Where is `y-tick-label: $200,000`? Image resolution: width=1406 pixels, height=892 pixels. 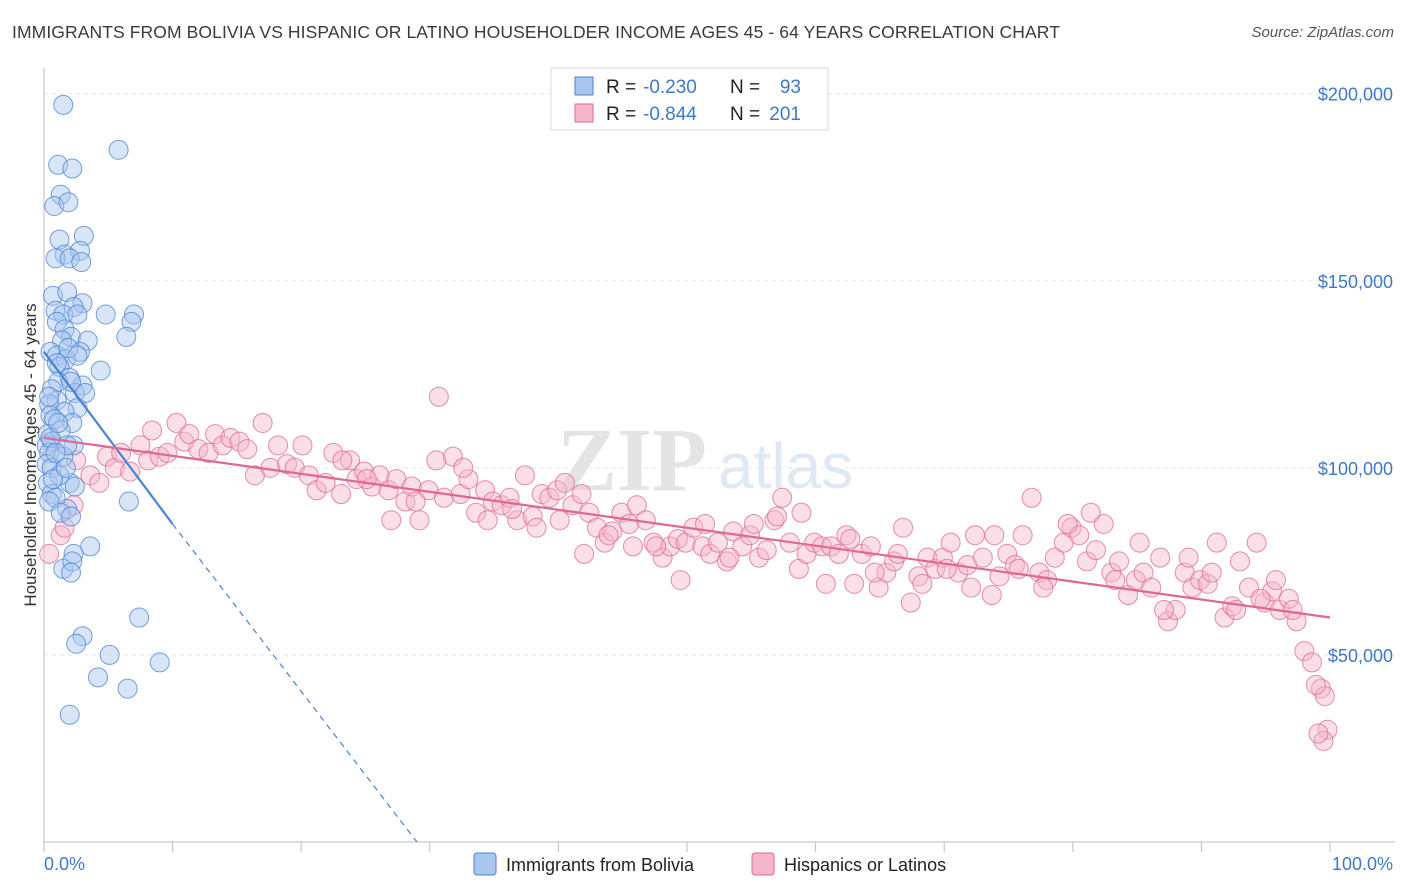 y-tick-label: $200,000 is located at coordinates (1355, 95).